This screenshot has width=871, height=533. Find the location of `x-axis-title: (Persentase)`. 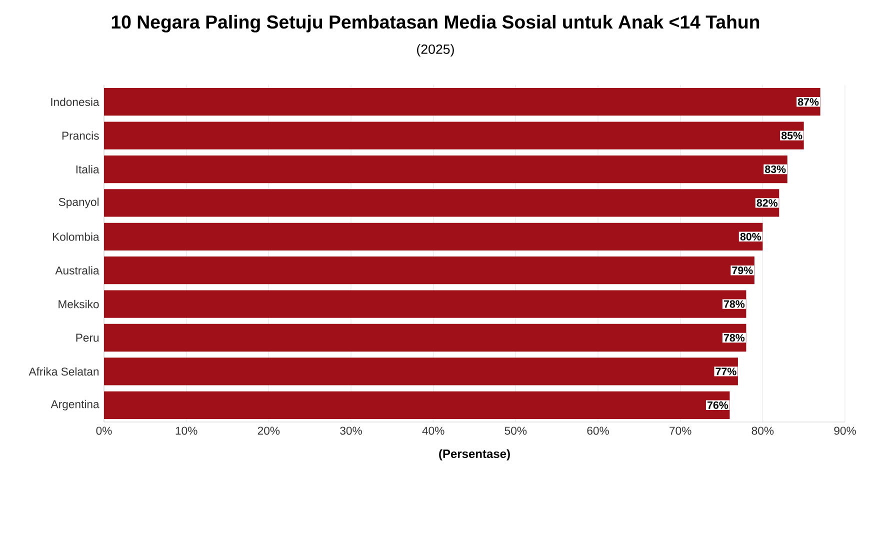

x-axis-title: (Persentase) is located at coordinates (474, 454).